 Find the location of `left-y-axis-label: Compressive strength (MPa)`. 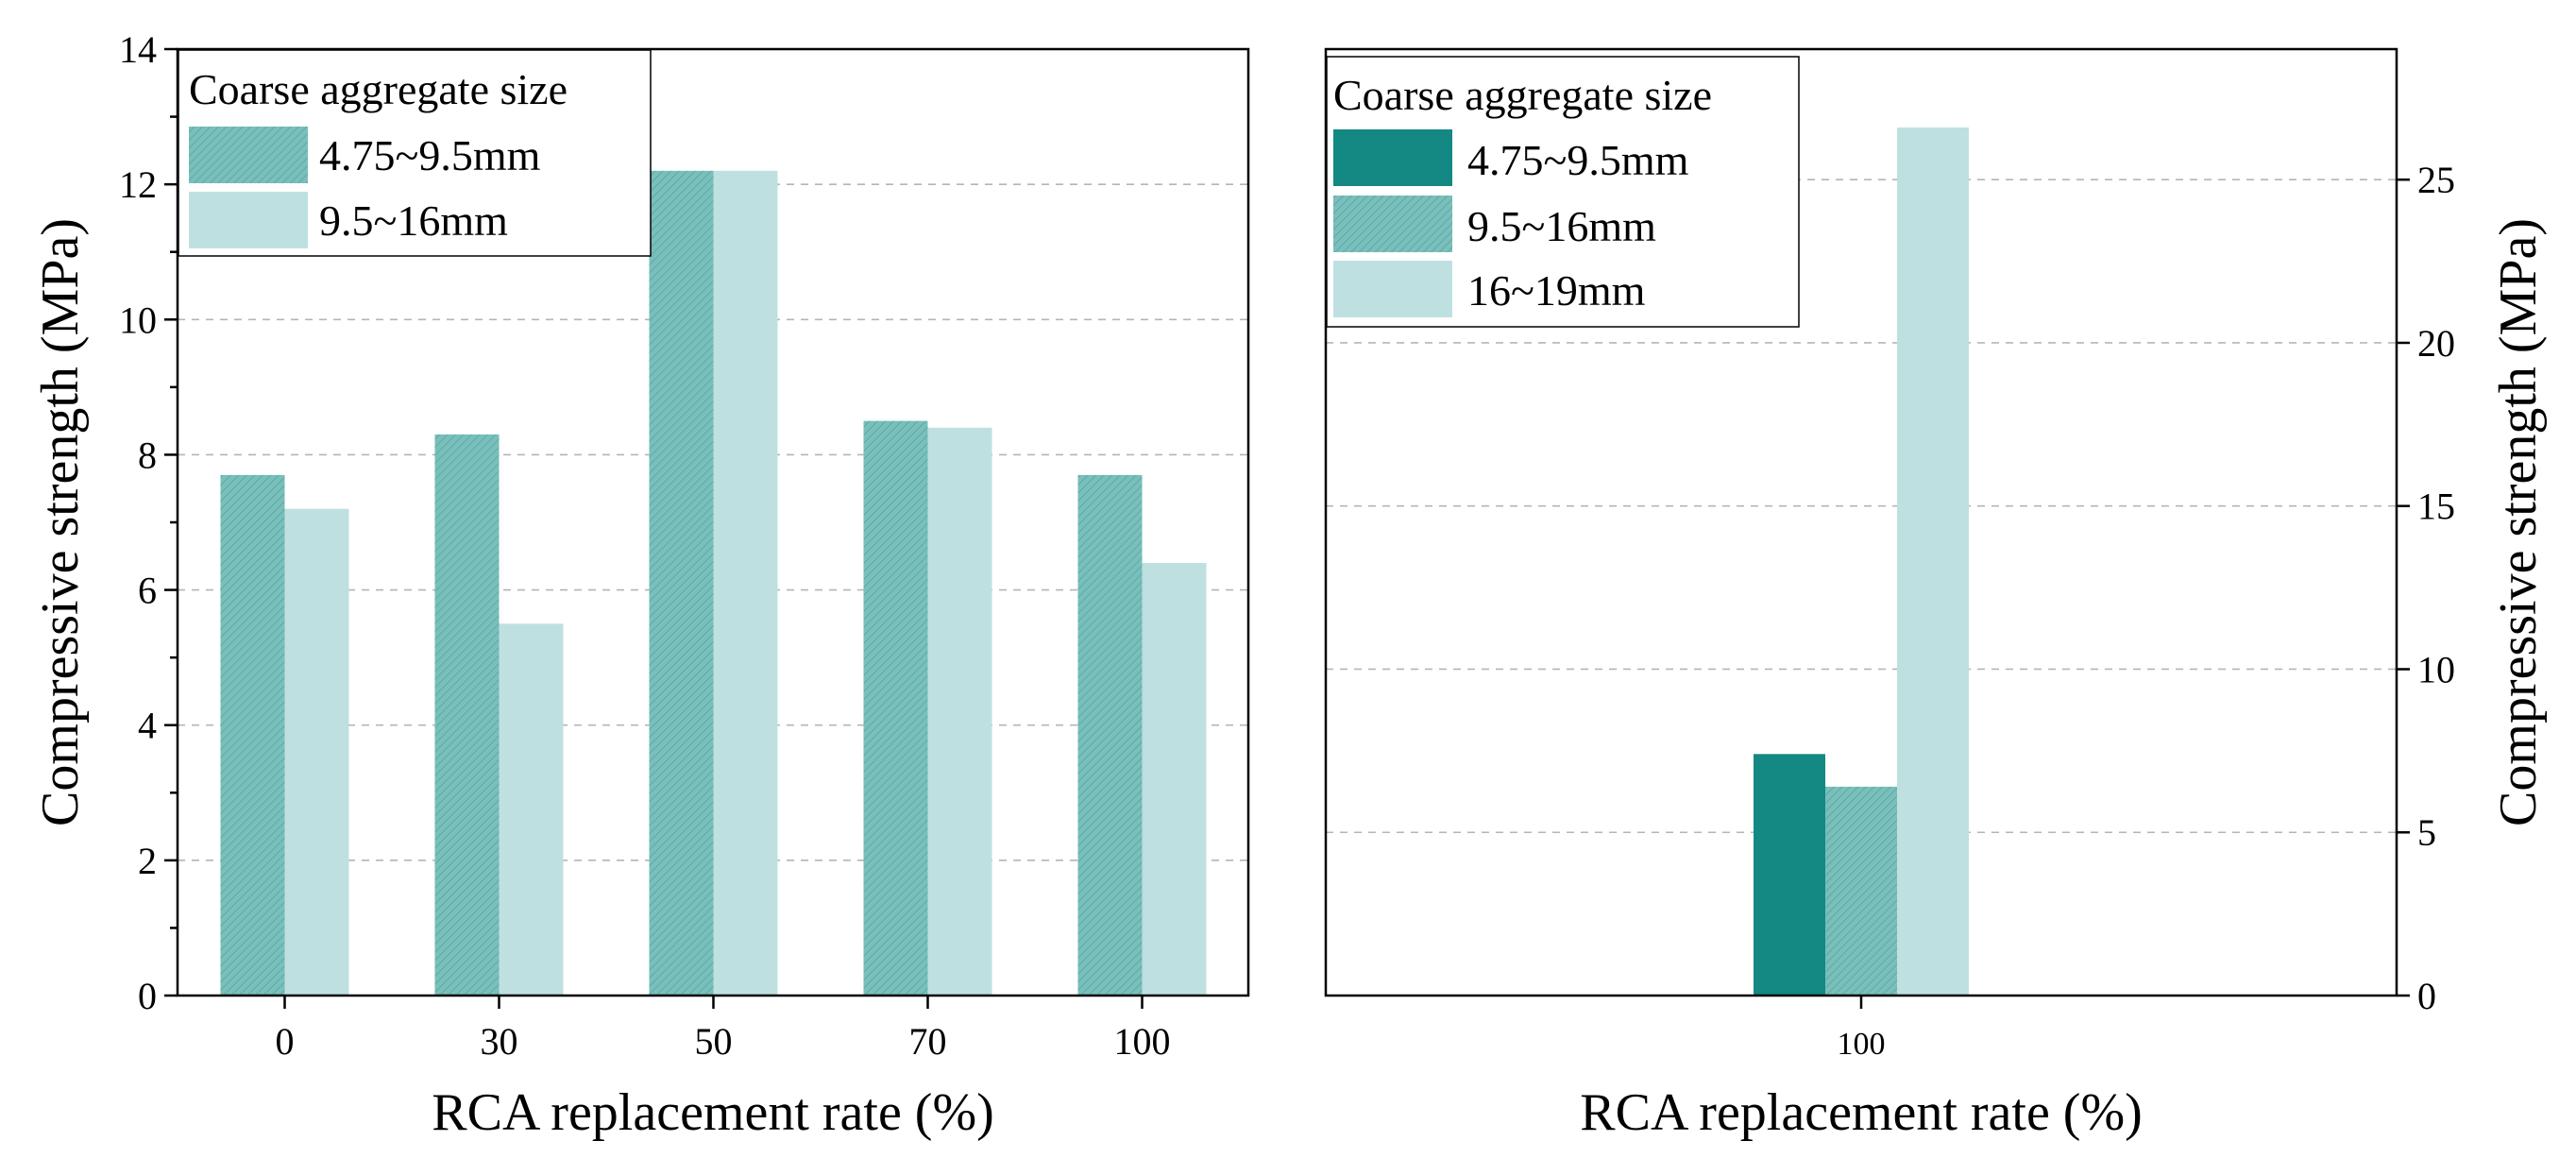

left-y-axis-label: Compressive strength (MPa) is located at coordinates (60, 522).